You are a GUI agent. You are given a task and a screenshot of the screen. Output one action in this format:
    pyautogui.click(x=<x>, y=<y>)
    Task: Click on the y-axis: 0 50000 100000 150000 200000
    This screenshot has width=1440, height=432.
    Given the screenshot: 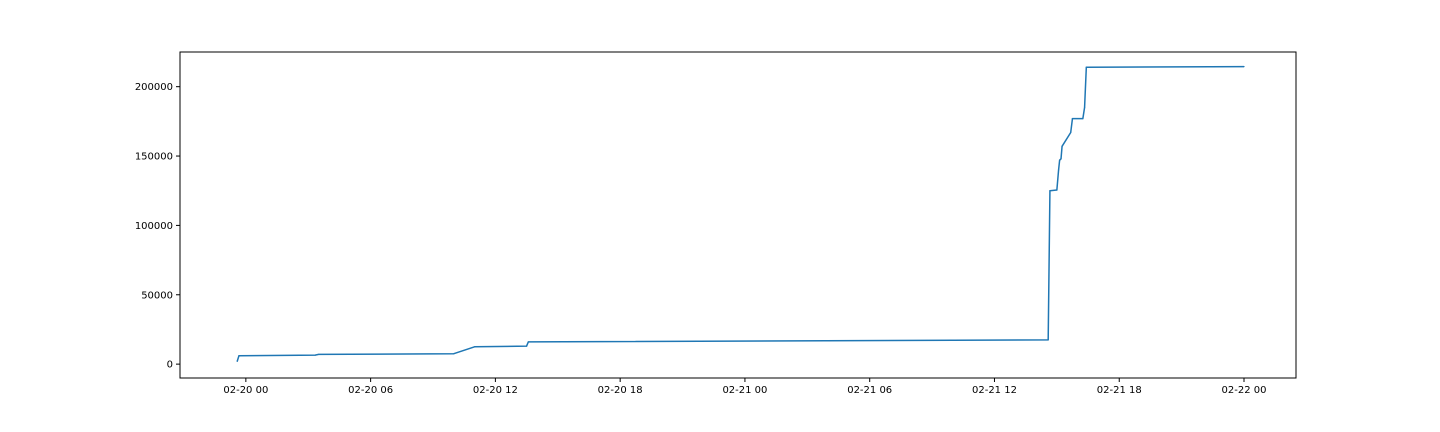 What is the action you would take?
    pyautogui.click(x=157, y=226)
    